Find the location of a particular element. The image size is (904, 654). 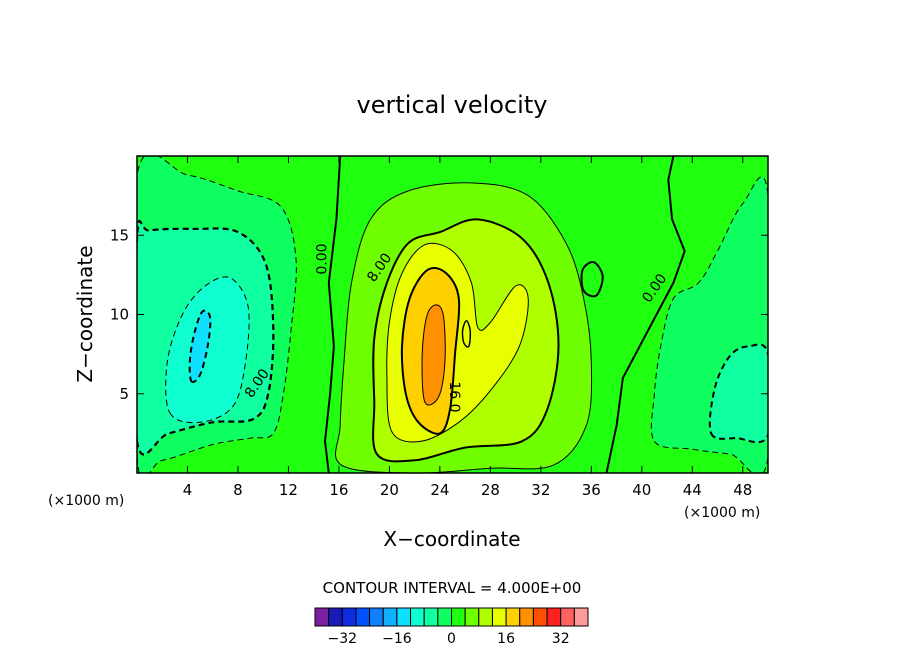

x-tick-label: 8 is located at coordinates (238, 490).